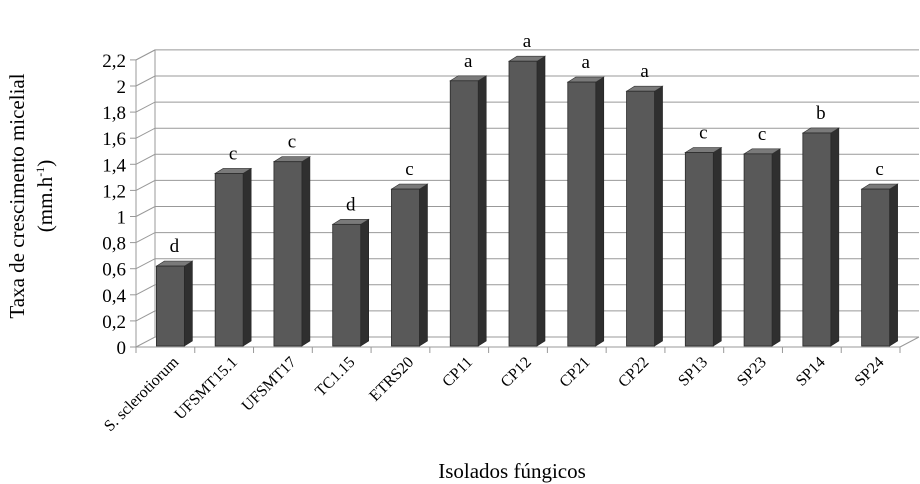 The width and height of the screenshot is (920, 484). Describe the element at coordinates (391, 379) in the screenshot. I see `x-category-label: ETRS20` at that location.